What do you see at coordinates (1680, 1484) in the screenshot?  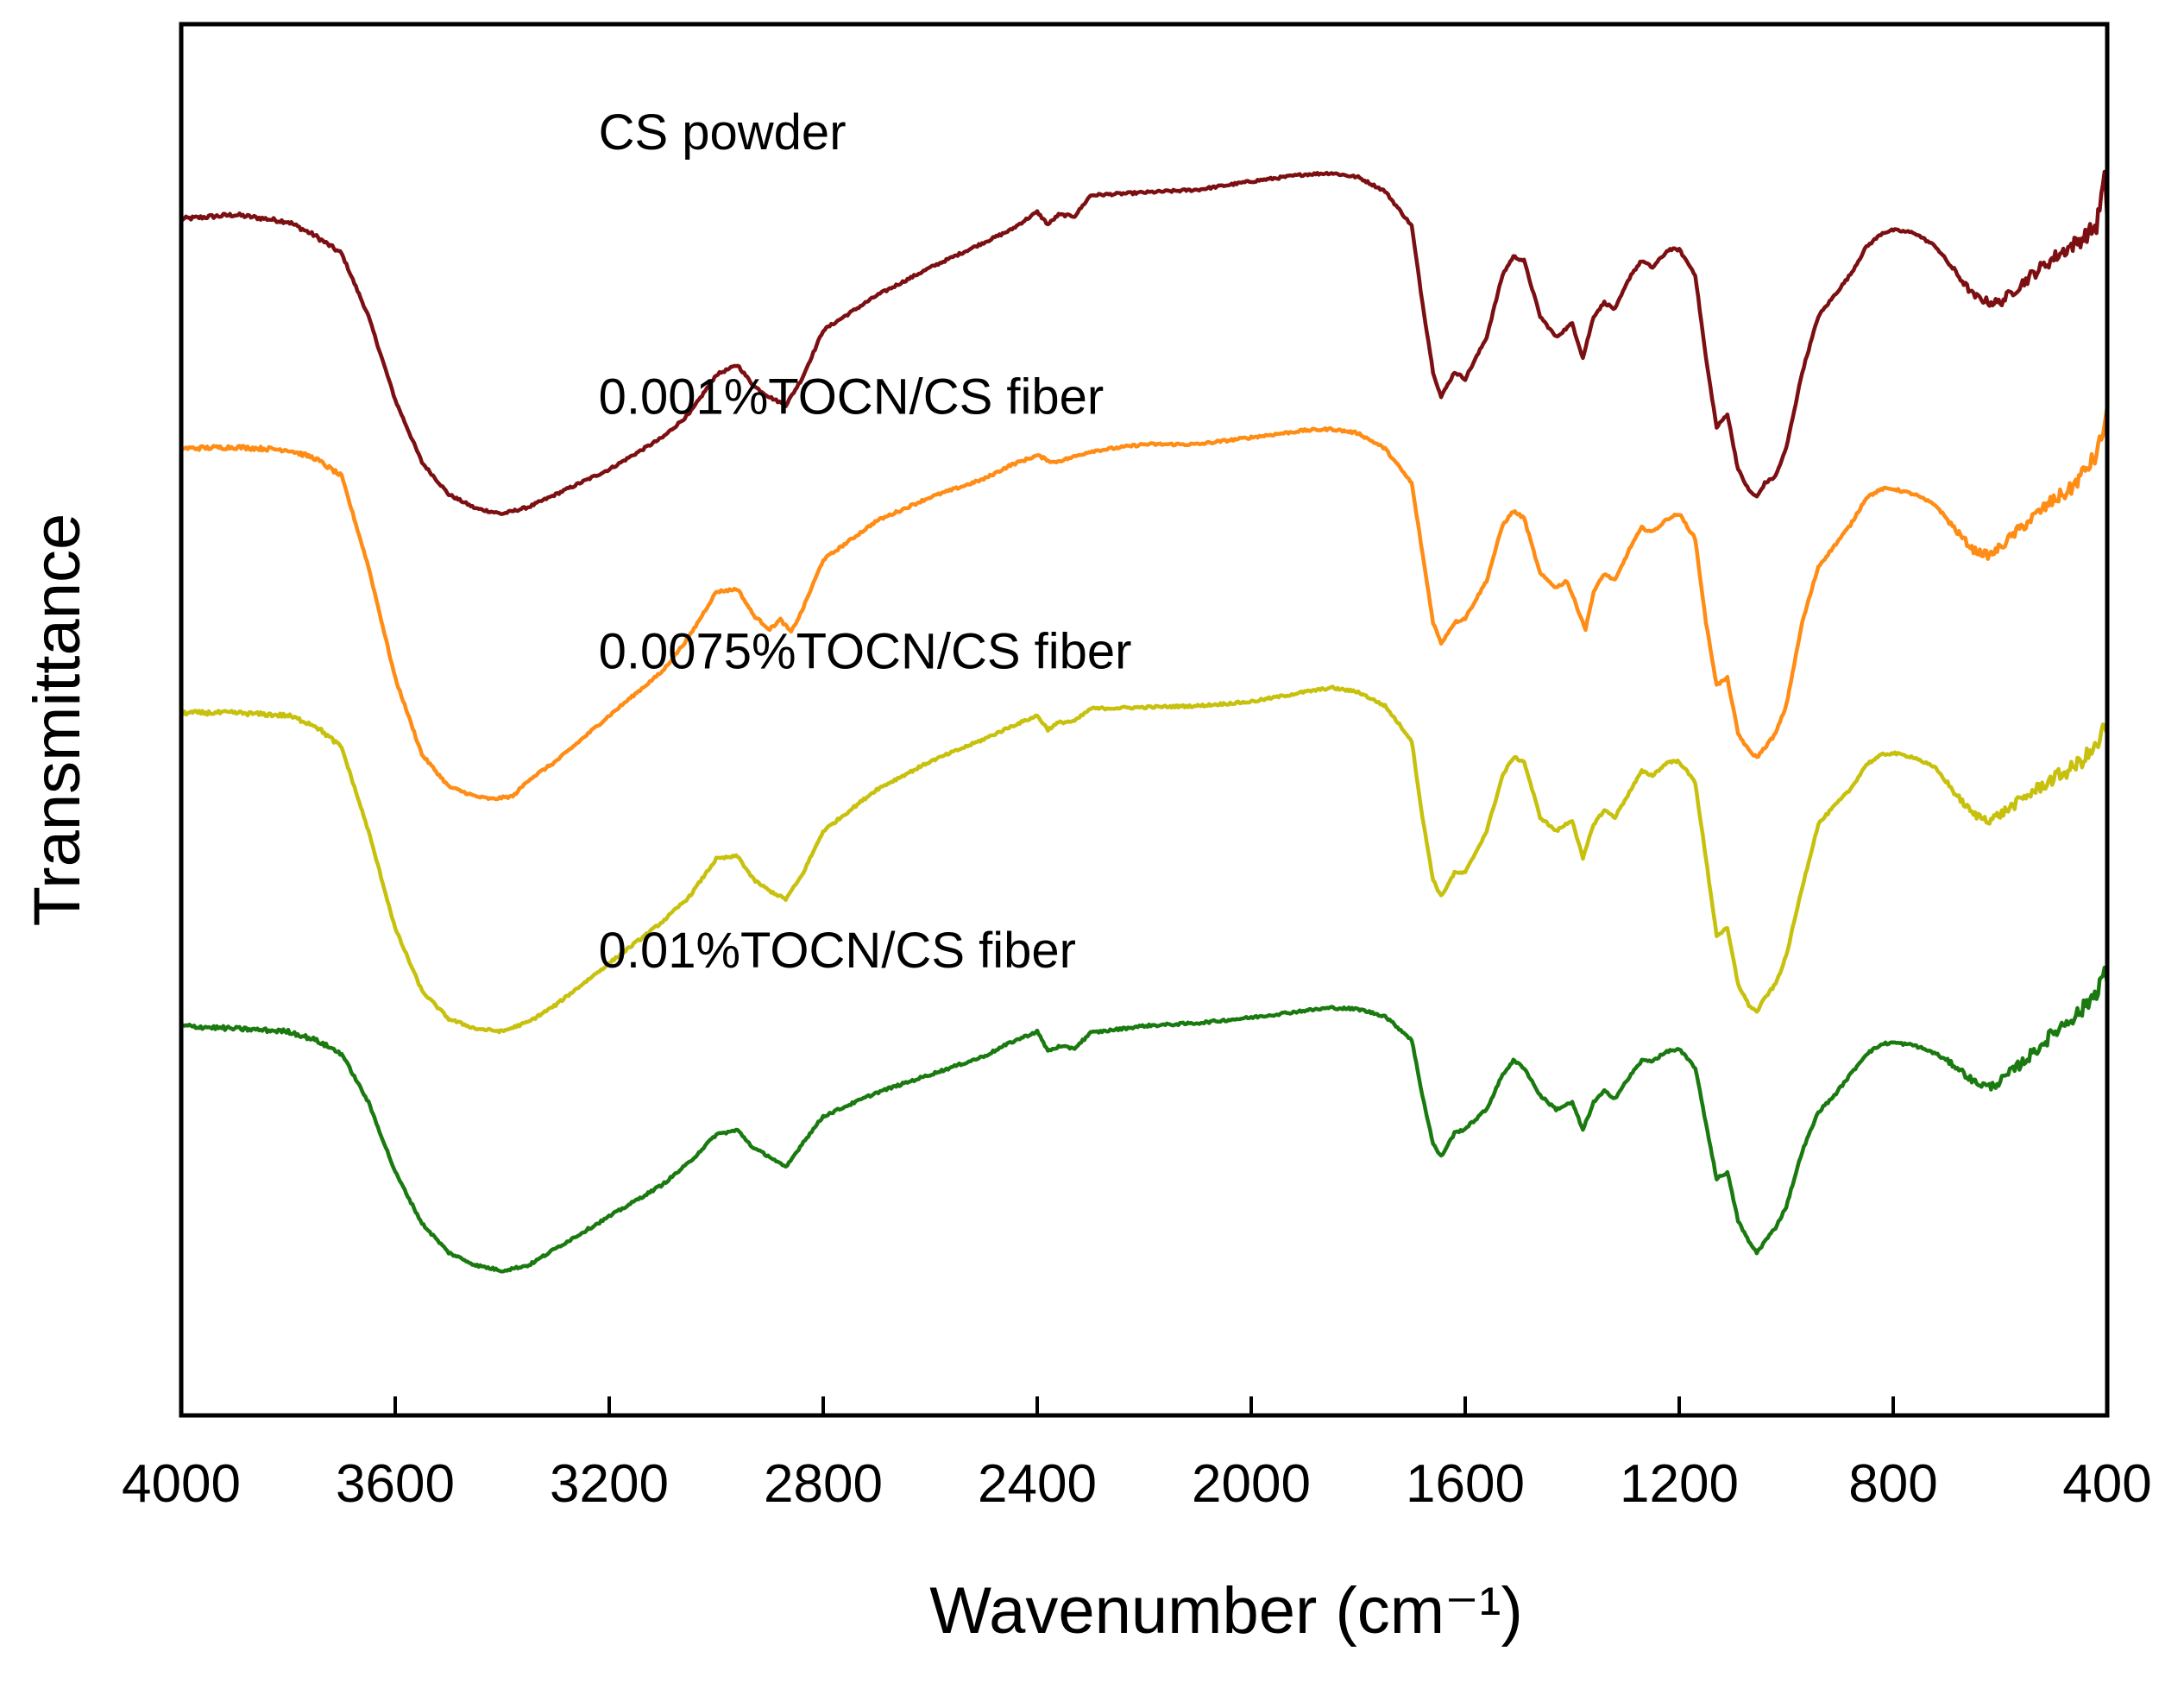 I see `x-tick-label: 1200` at bounding box center [1680, 1484].